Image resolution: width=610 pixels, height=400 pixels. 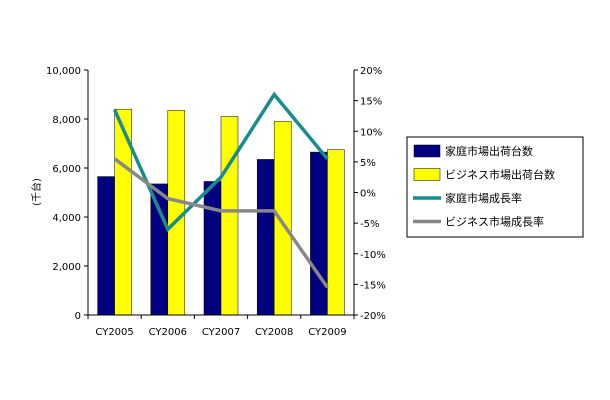 What do you see at coordinates (373, 316) in the screenshot?
I see `right-tick-label: -20%` at bounding box center [373, 316].